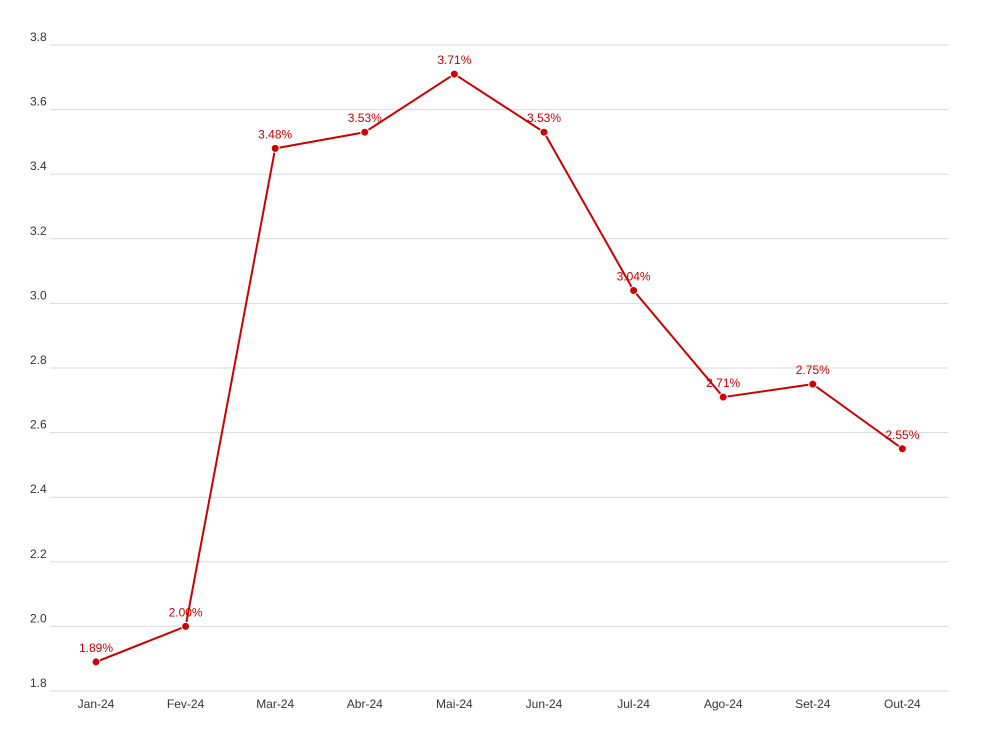 The image size is (988, 746). I want to click on y-tick-label: 2.2, so click(38, 554).